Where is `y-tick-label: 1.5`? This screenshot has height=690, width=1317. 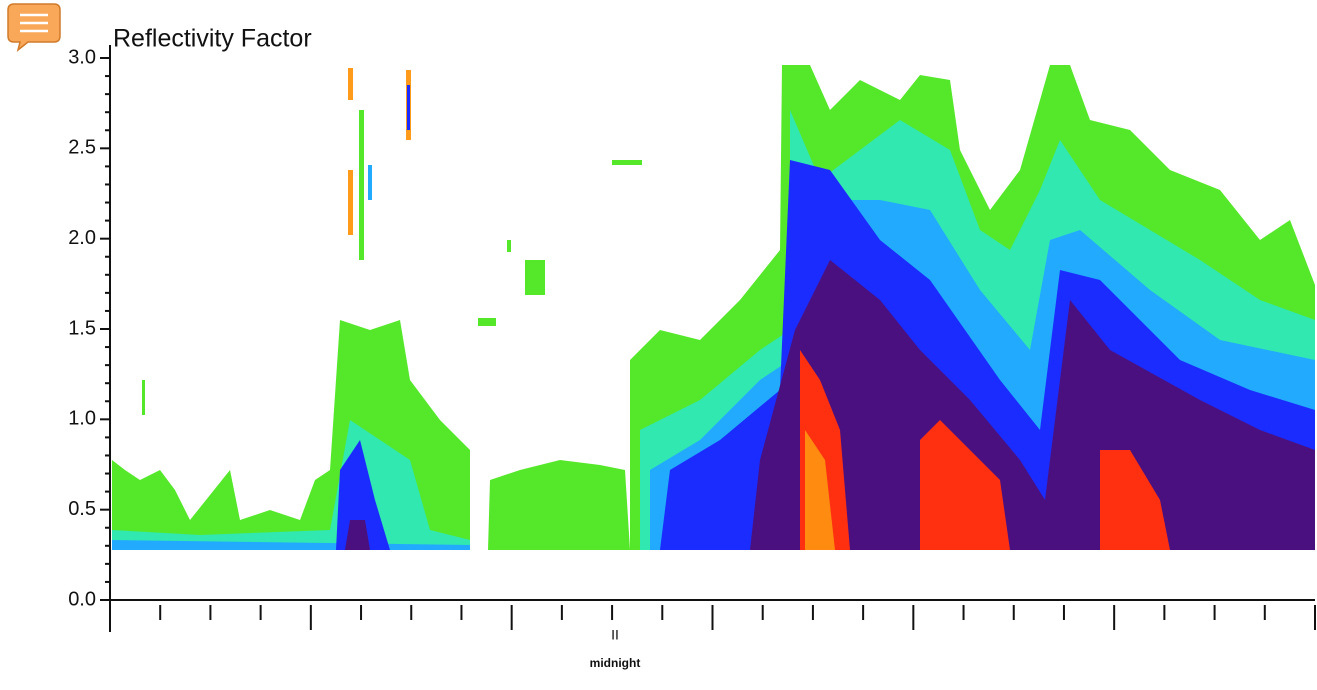 y-tick-label: 1.5 is located at coordinates (82, 328).